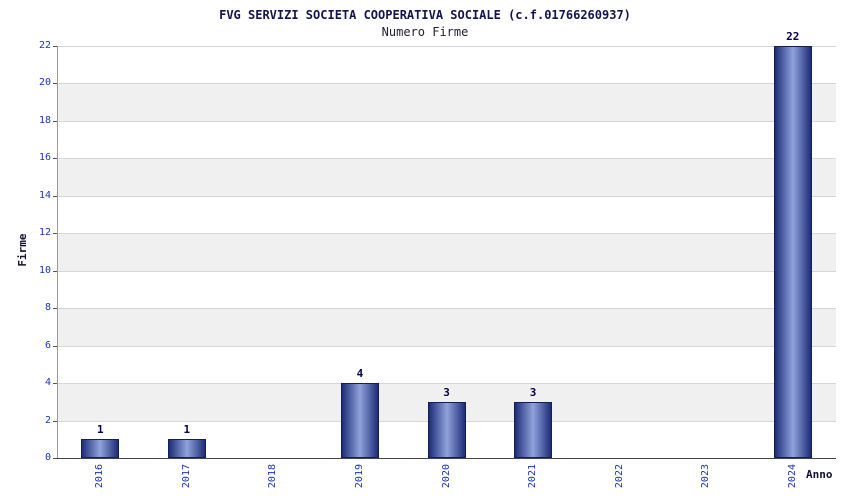 This screenshot has height=500, width=850. I want to click on x-tick-label: 2024, so click(792, 476).